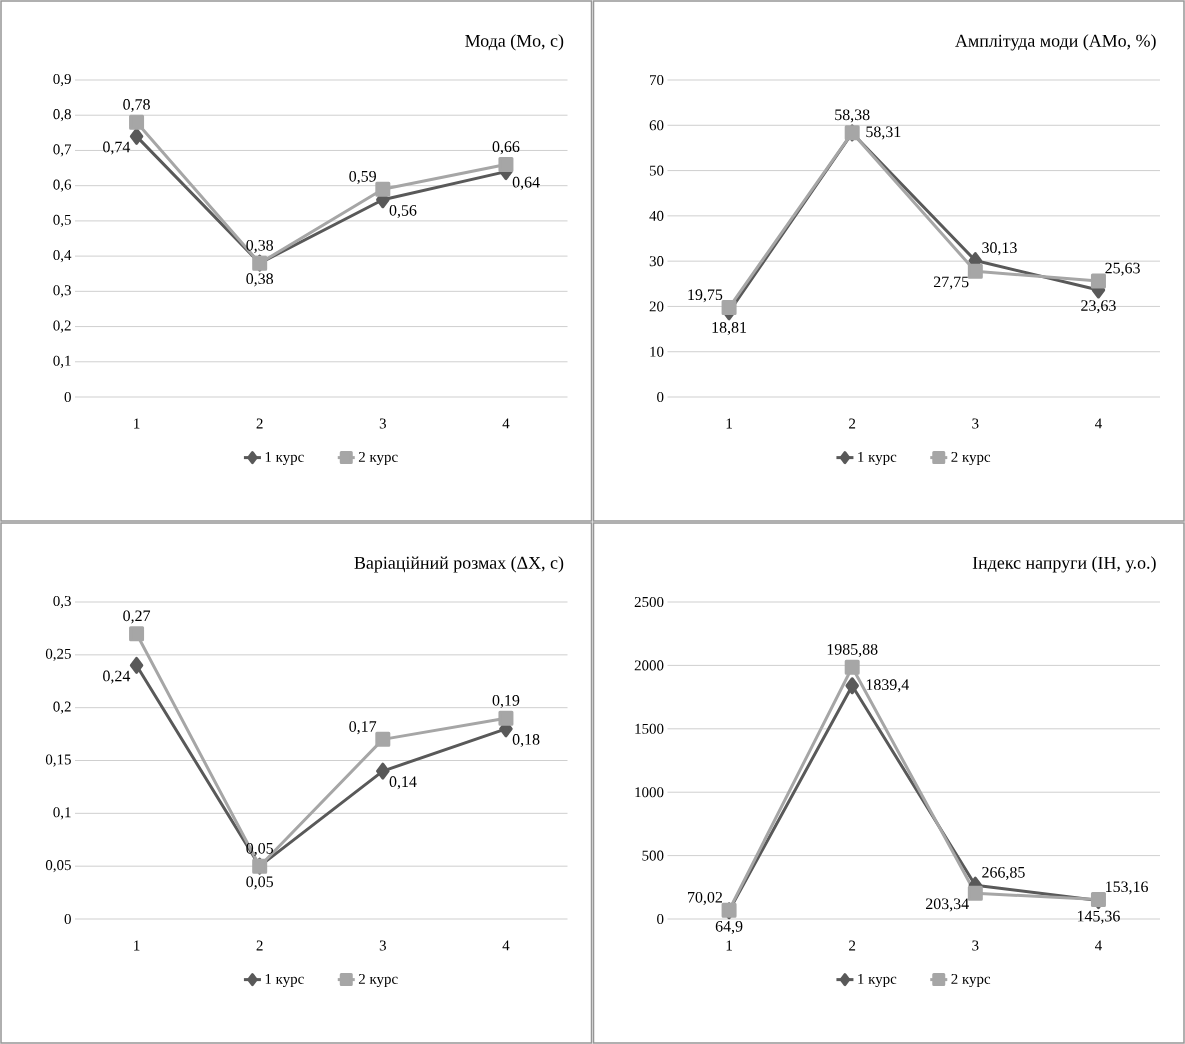 The image size is (1185, 1044). What do you see at coordinates (403, 783) in the screenshot?
I see `data-label: 0,14` at bounding box center [403, 783].